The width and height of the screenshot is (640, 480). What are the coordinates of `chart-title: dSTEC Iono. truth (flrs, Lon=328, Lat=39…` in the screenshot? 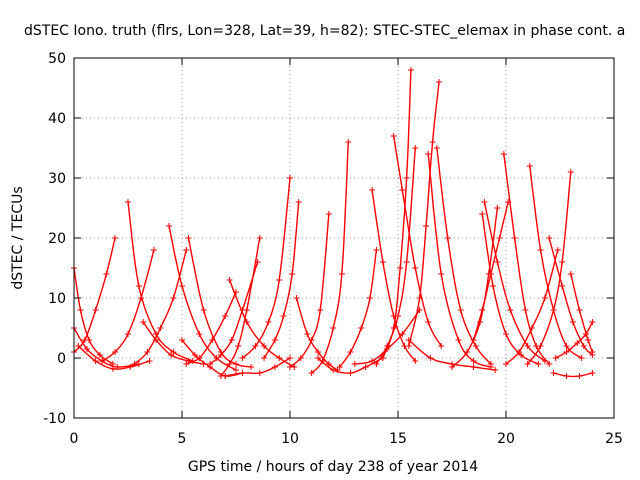 It's located at (324, 31).